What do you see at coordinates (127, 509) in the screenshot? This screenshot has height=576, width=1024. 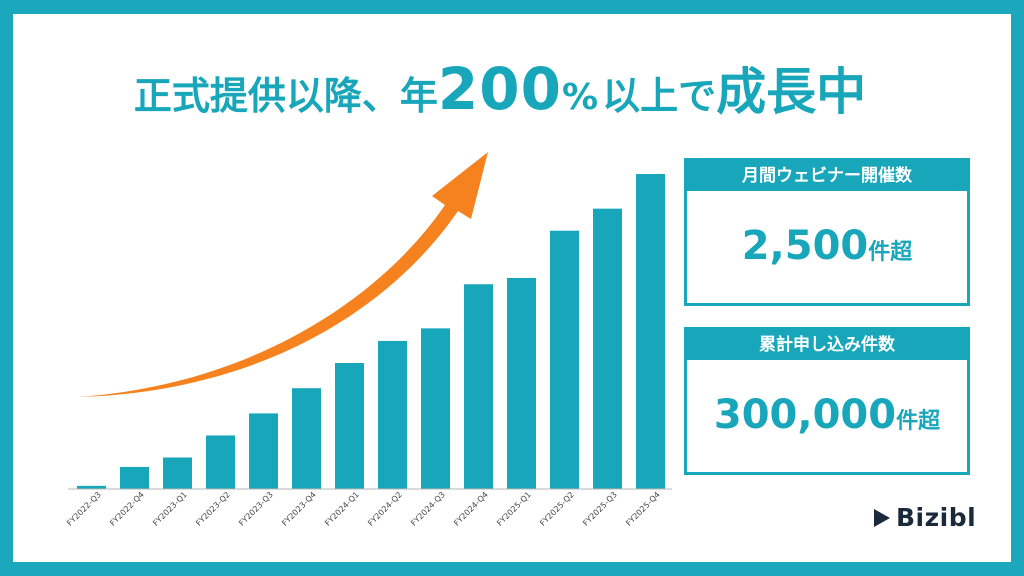 I see `tick-label-fy2022-q4: FY2022-Q4` at bounding box center [127, 509].